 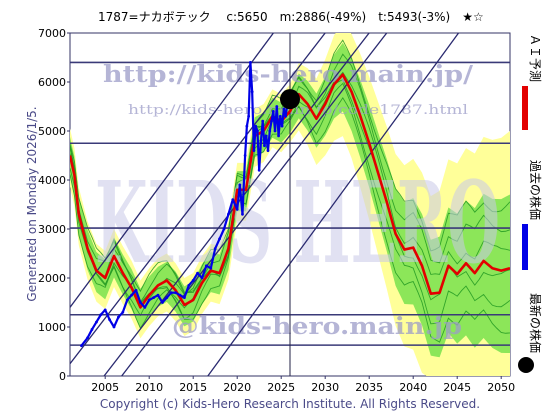 I want to click on legend-item-latest: 最新の株価, so click(x=530, y=333).